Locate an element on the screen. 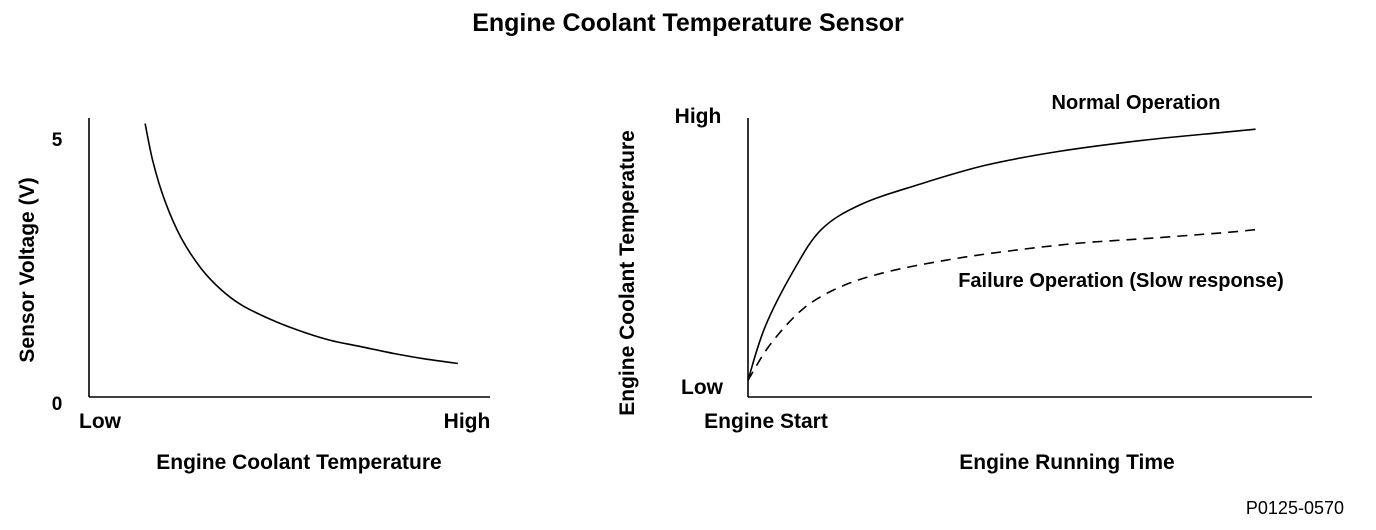  chart2-y-tick-low: Low is located at coordinates (702, 387).